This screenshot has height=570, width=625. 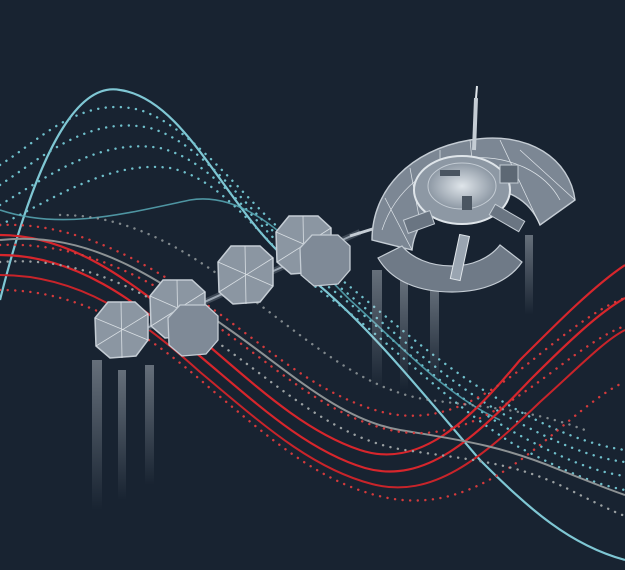 I want to click on solar-panel-array, so click(x=228, y=287).